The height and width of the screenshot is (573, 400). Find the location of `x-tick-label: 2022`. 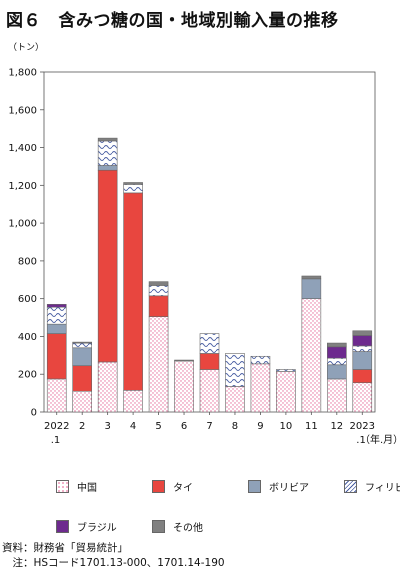

x-tick-label: 2022 is located at coordinates (56, 426).